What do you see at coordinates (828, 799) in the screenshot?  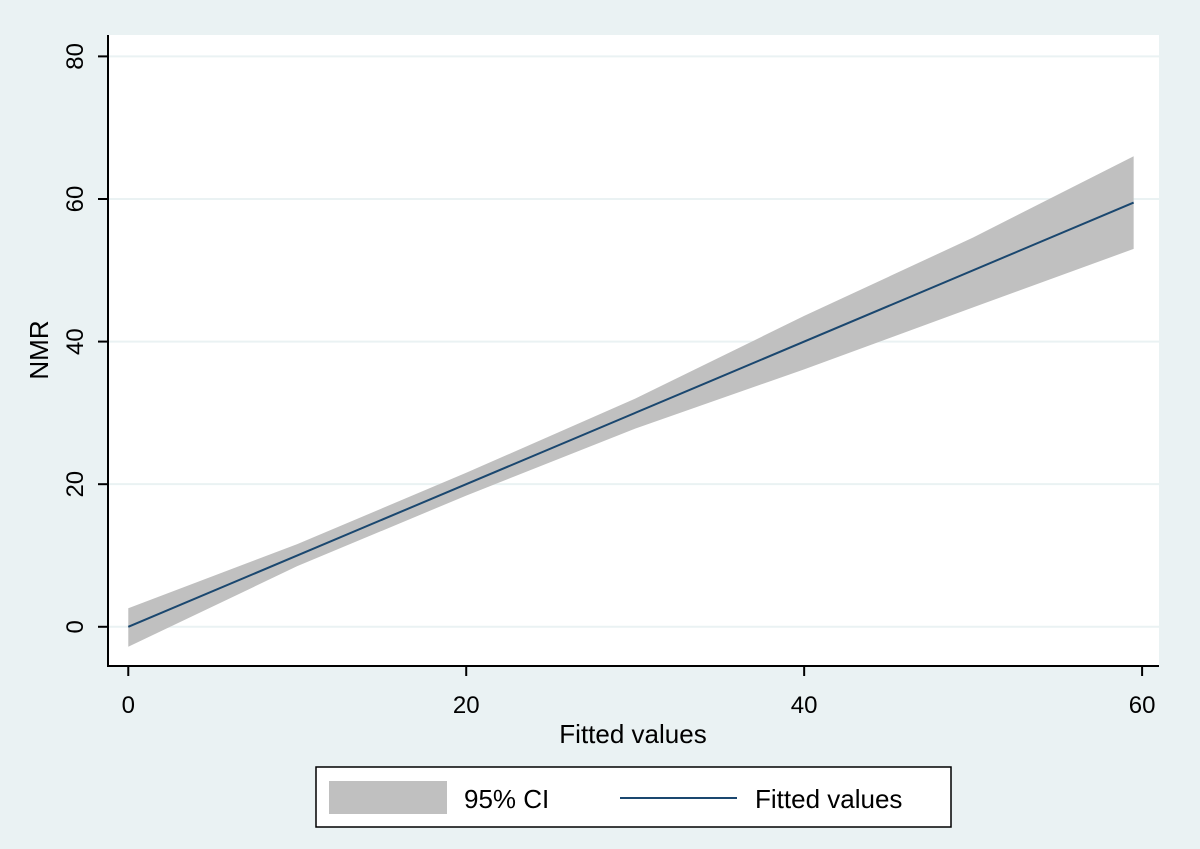 I see `legend-line-label: Fitted values` at bounding box center [828, 799].